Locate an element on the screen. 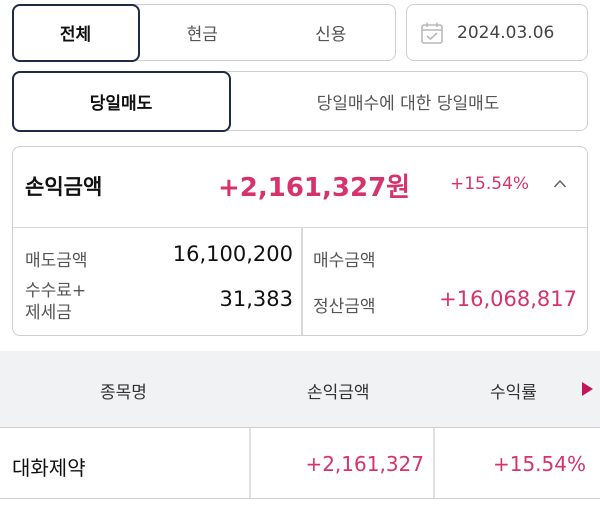 Image resolution: width=600 pixels, height=516 pixels. date-value: 2024.03.06 is located at coordinates (506, 32).